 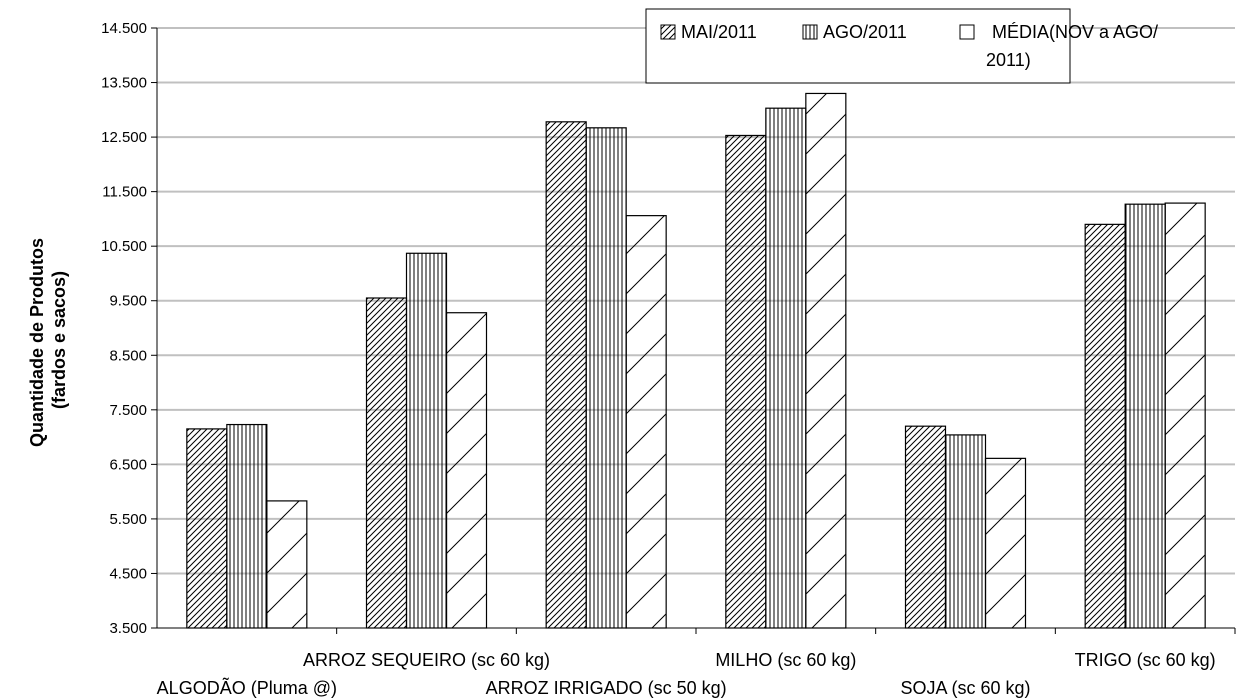 What do you see at coordinates (128, 573) in the screenshot?
I see `y-tick-label: 4.500` at bounding box center [128, 573].